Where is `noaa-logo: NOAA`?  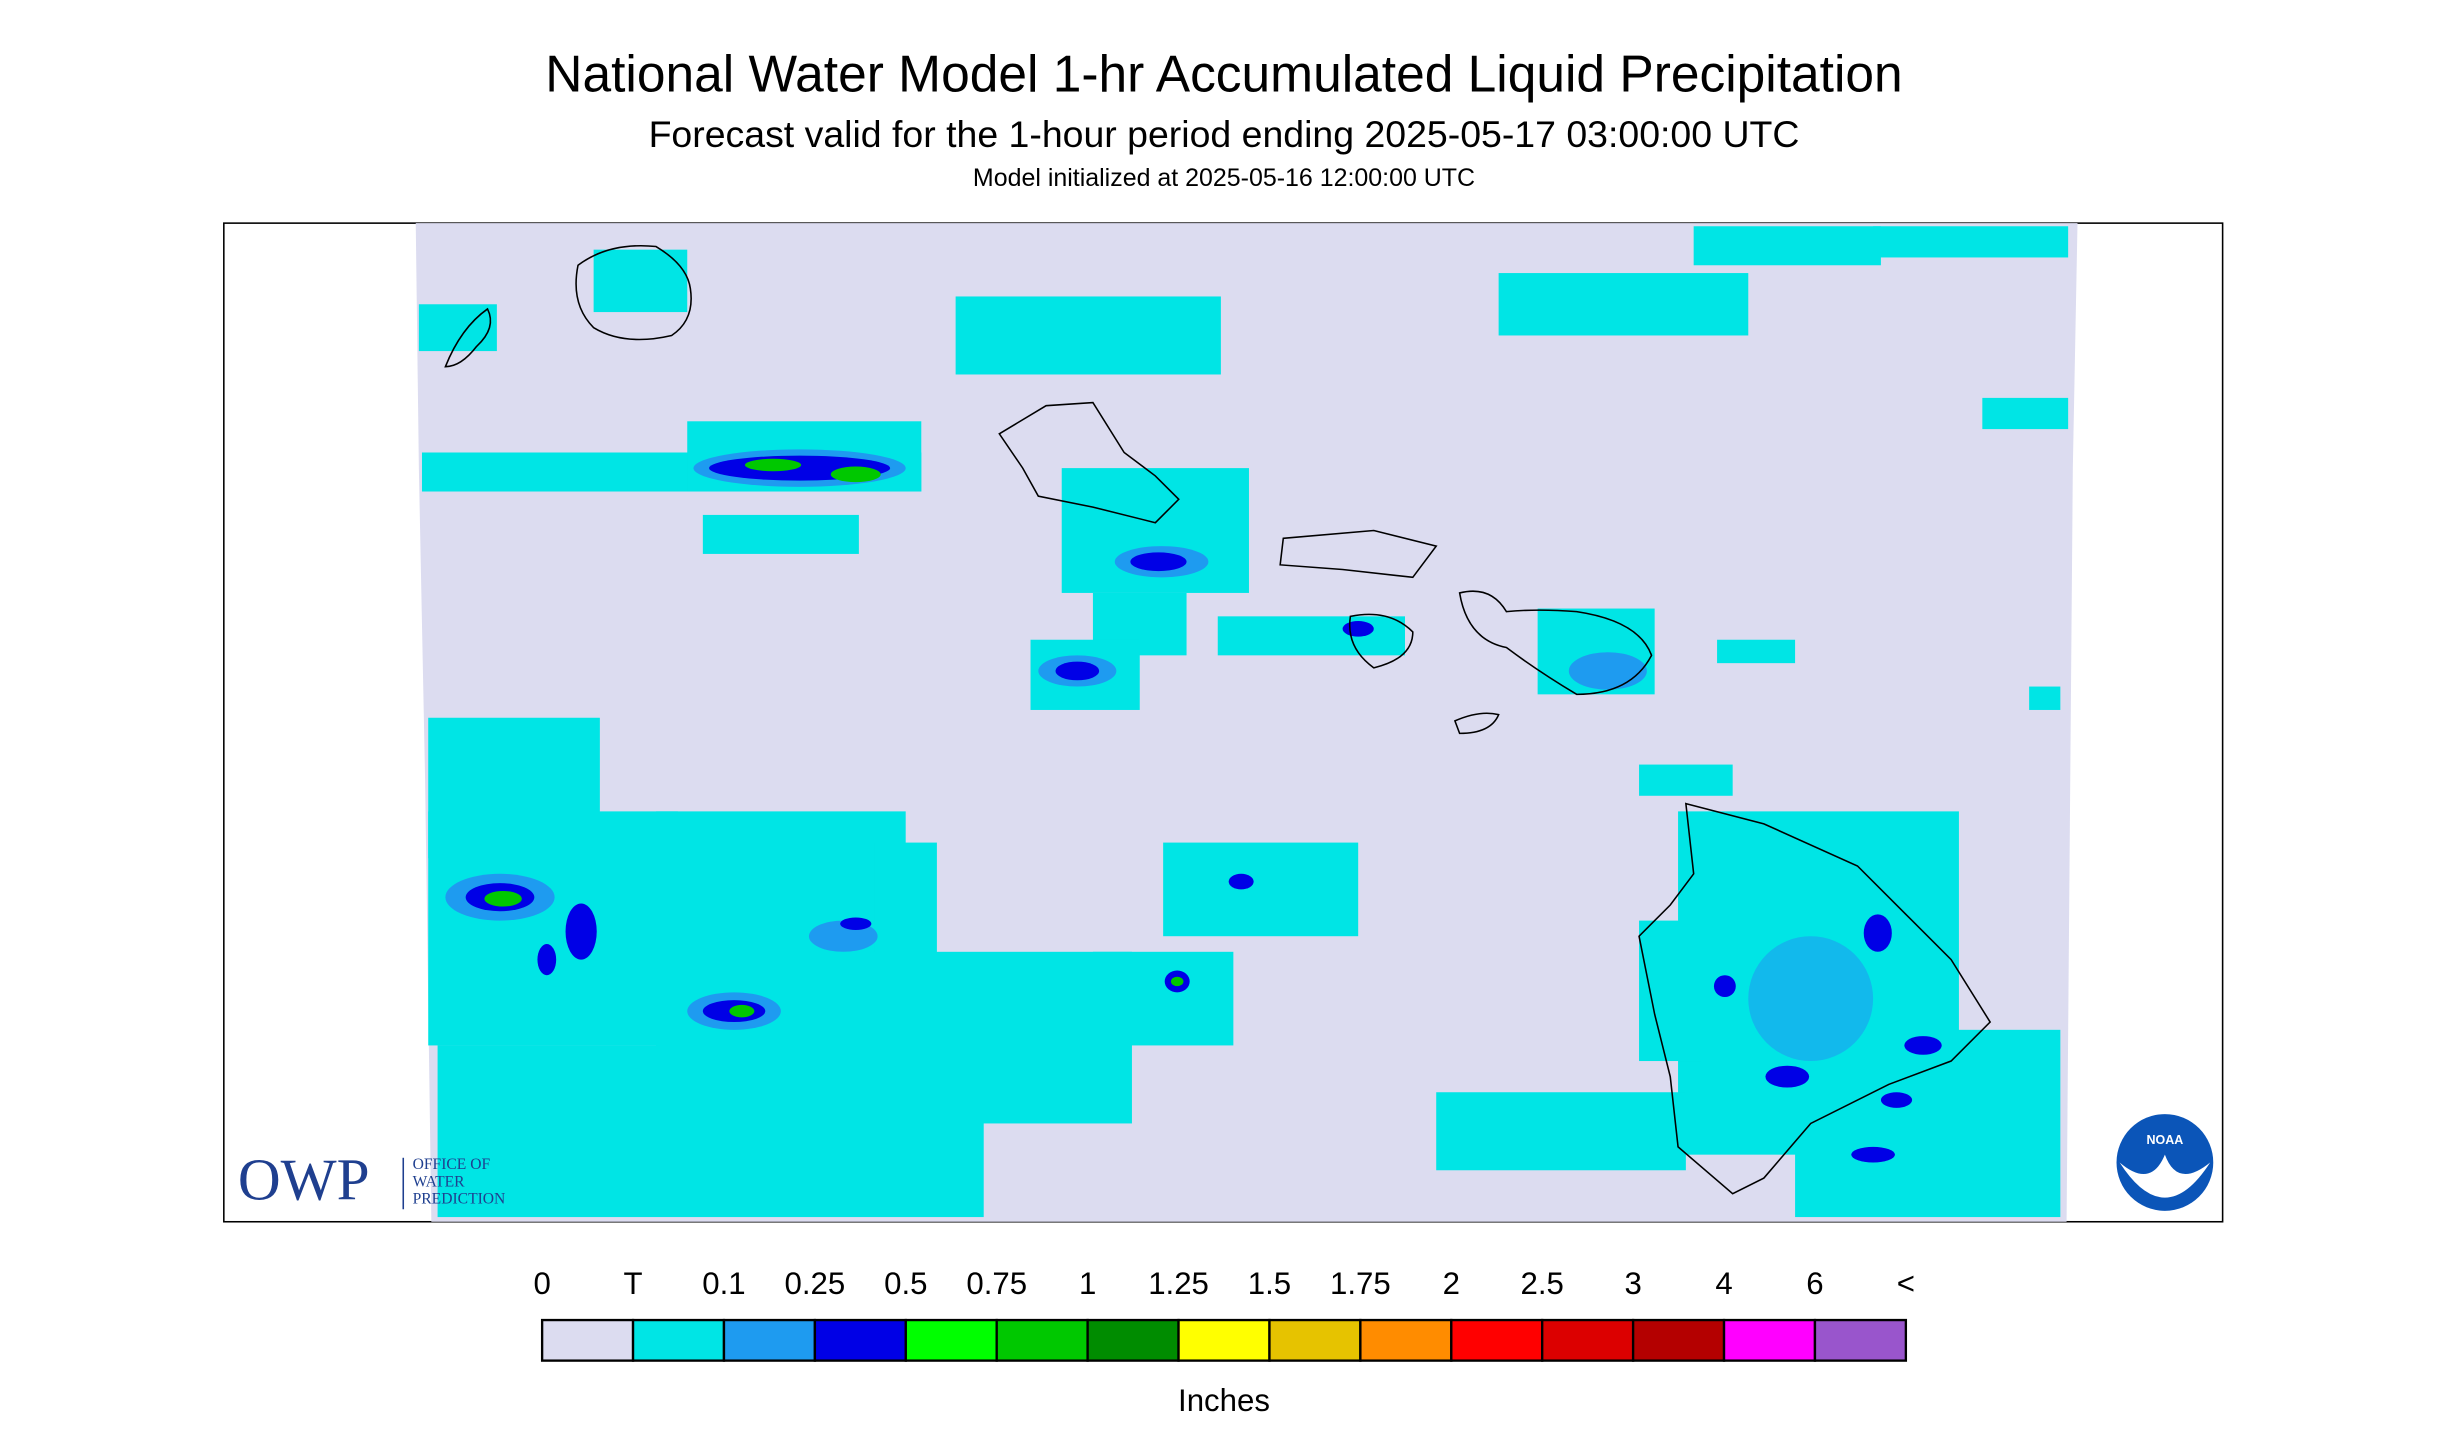
noaa-logo: NOAA is located at coordinates (2165, 1162).